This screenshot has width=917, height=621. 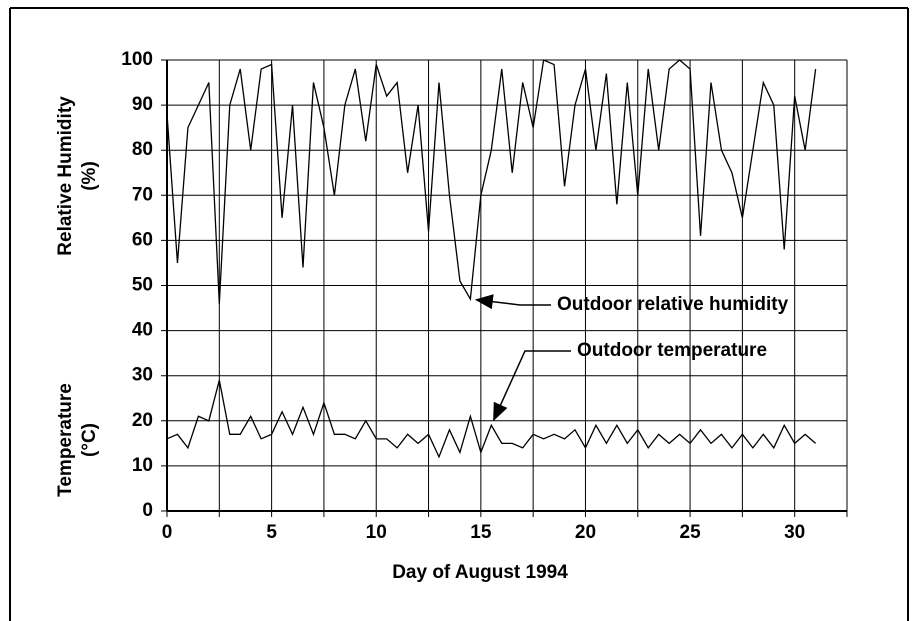 What do you see at coordinates (167, 532) in the screenshot?
I see `x-tick-label: 0` at bounding box center [167, 532].